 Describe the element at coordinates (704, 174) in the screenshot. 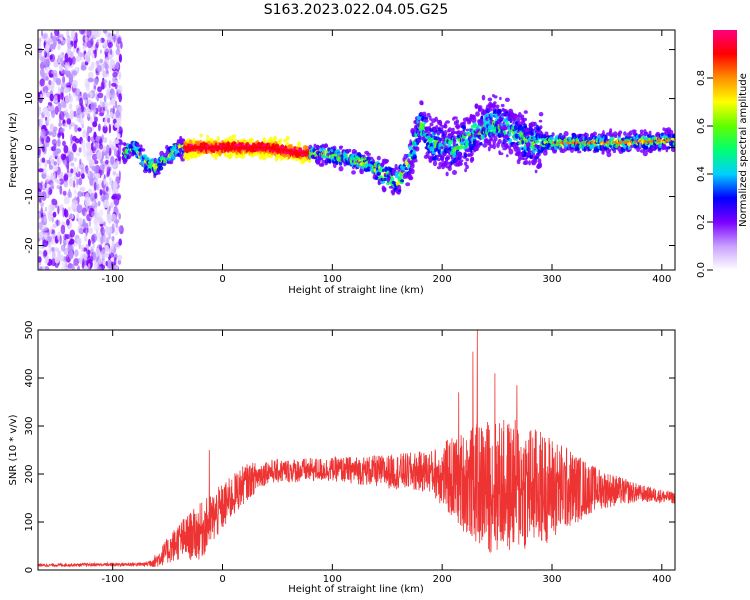

I see `colorbar-ticks: 0.0 0.2 0.4 0.6 0.8` at that location.